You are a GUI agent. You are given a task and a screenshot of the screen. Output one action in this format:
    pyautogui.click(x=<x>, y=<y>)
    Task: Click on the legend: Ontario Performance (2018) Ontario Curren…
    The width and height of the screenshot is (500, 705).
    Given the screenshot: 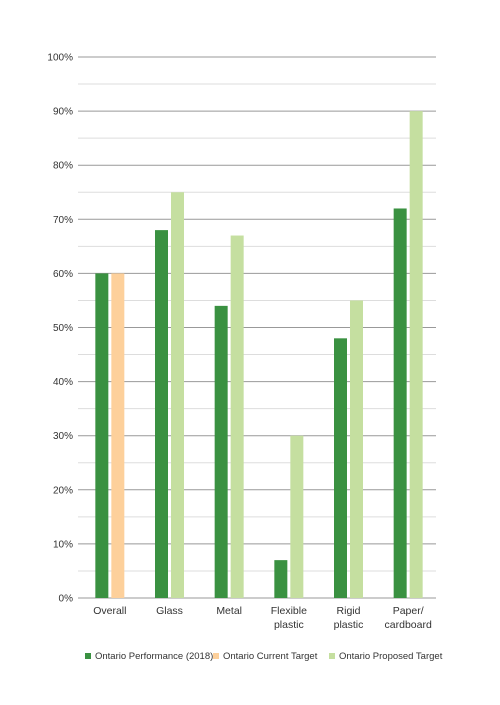 What is the action you would take?
    pyautogui.click(x=264, y=656)
    